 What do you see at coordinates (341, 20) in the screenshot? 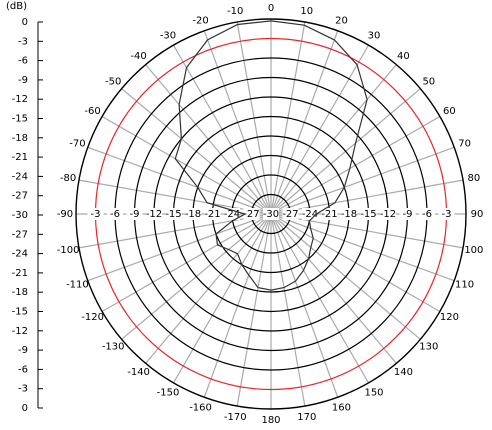
I see `angle-label: 20` at bounding box center [341, 20].